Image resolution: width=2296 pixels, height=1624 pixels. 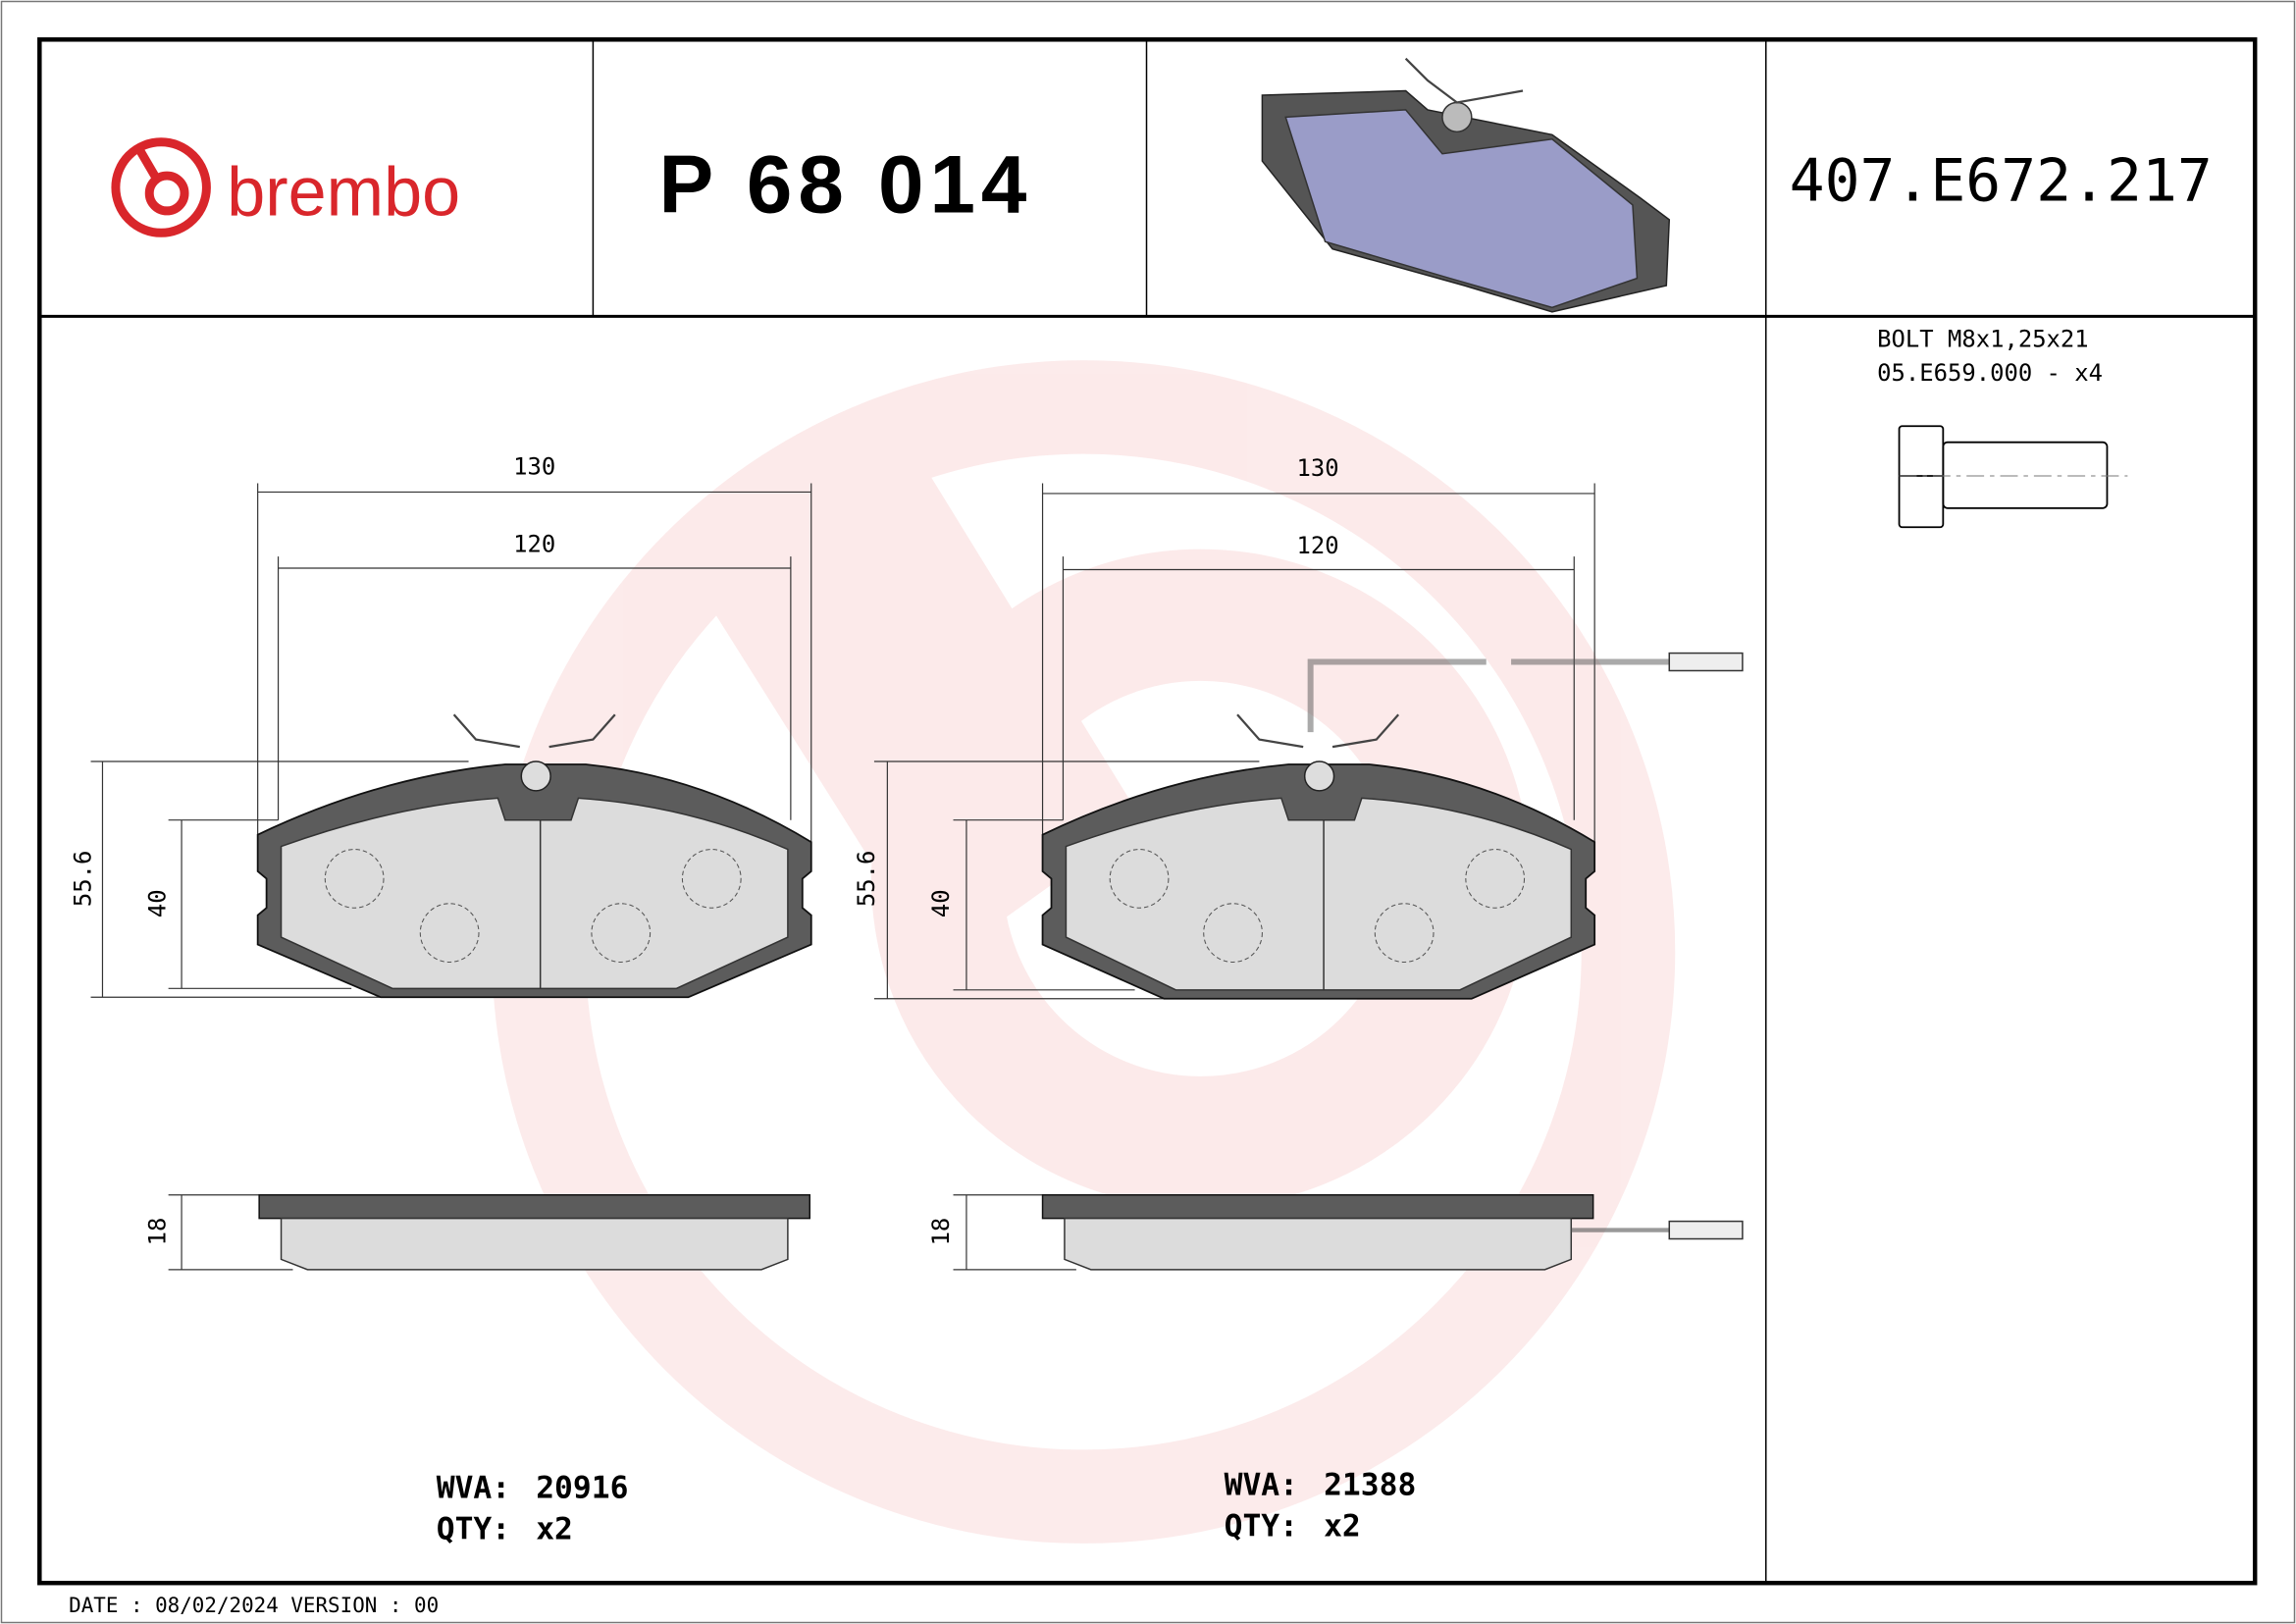 I want to click on part-number: P 68 014, so click(x=846, y=183).